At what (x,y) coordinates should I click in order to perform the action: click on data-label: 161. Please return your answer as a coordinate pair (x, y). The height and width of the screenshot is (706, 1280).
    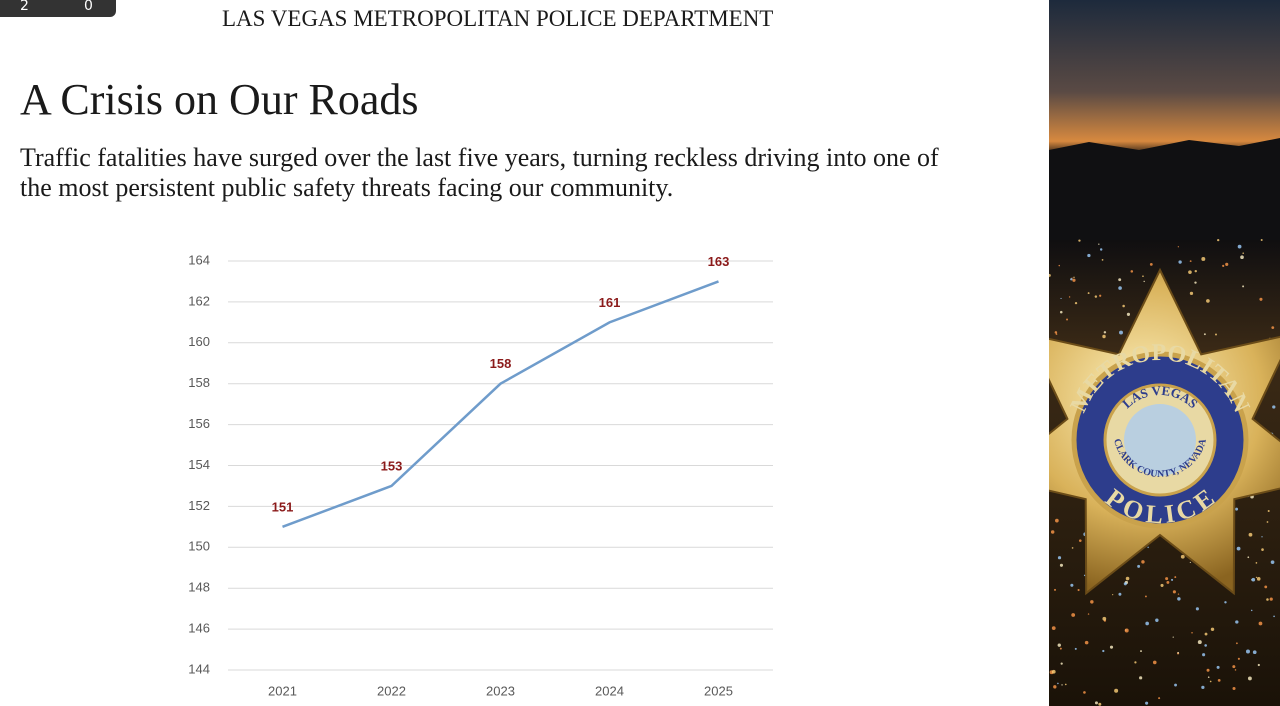
    Looking at the image, I should click on (610, 302).